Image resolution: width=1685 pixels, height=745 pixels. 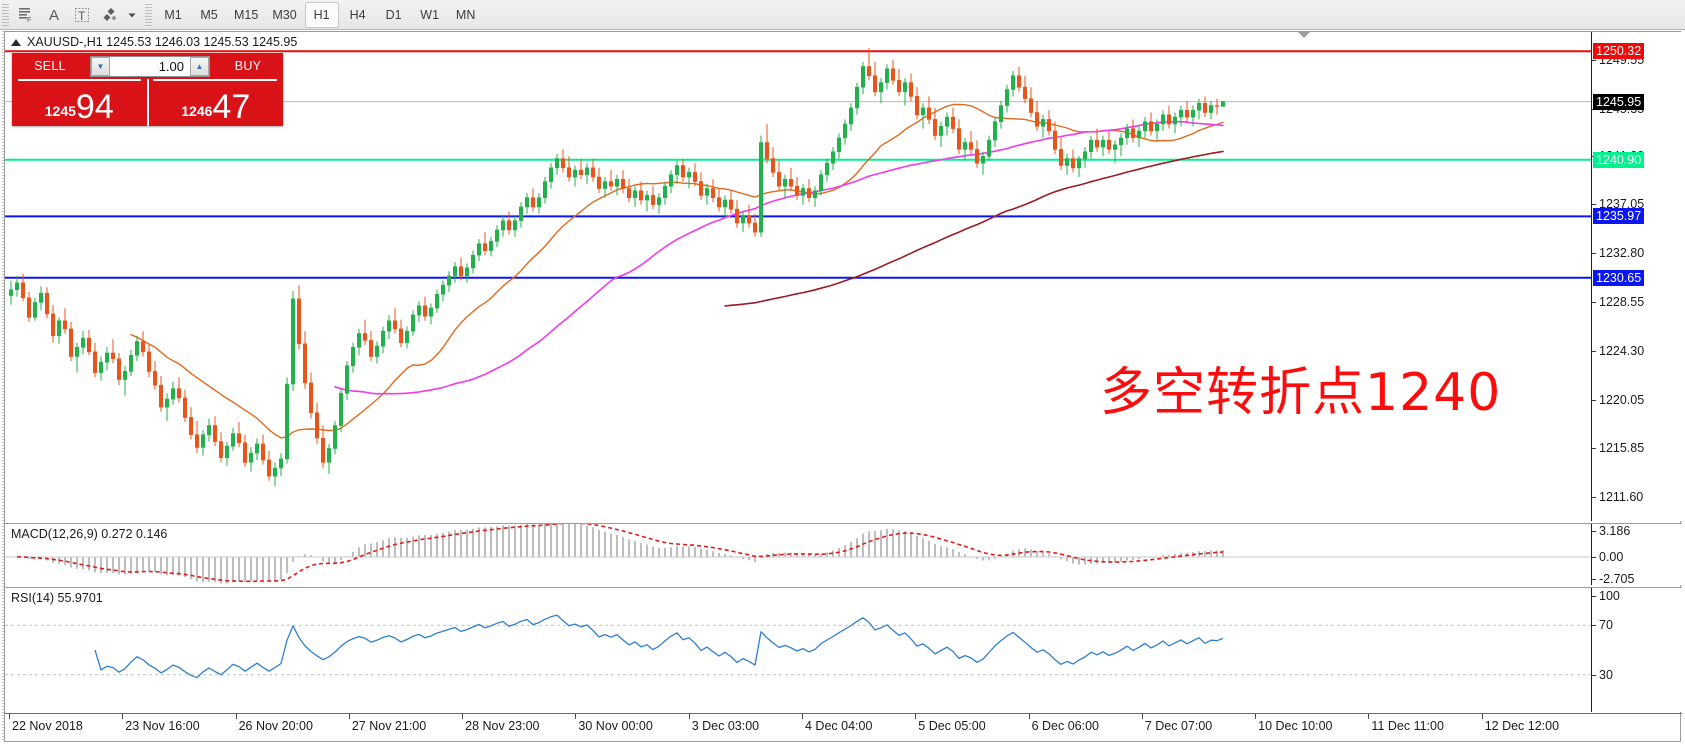 I want to click on price-tick: 1232.80, so click(x=1618, y=252).